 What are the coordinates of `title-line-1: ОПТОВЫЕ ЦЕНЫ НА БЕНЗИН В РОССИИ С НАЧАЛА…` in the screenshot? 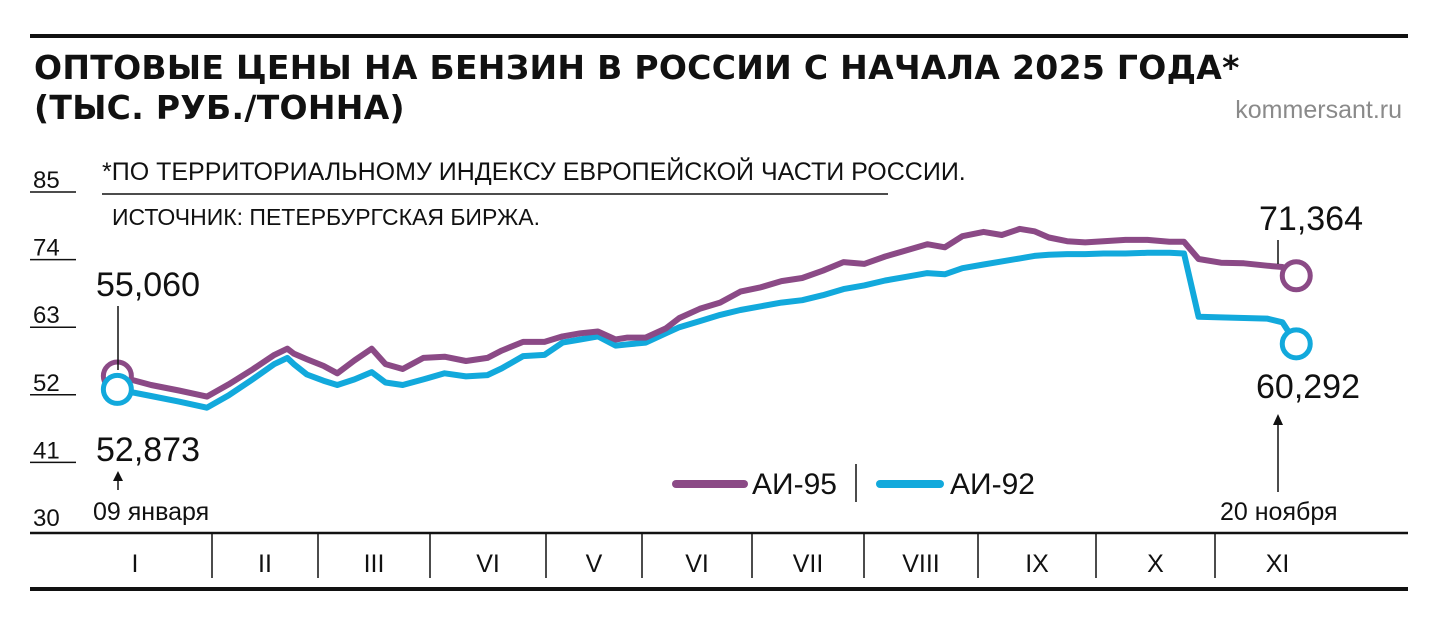 It's located at (637, 67).